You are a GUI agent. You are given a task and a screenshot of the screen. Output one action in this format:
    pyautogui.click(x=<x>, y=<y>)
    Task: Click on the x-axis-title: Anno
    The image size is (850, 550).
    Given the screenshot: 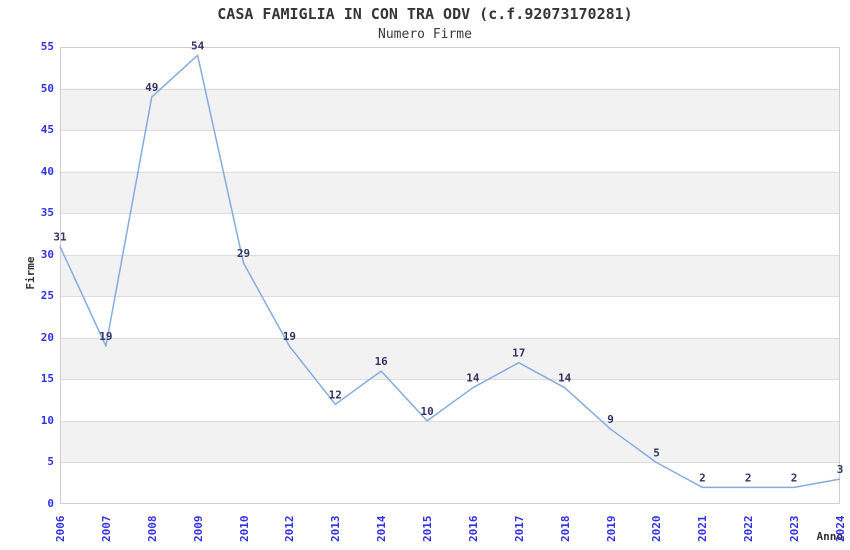 What is the action you would take?
    pyautogui.click(x=830, y=536)
    